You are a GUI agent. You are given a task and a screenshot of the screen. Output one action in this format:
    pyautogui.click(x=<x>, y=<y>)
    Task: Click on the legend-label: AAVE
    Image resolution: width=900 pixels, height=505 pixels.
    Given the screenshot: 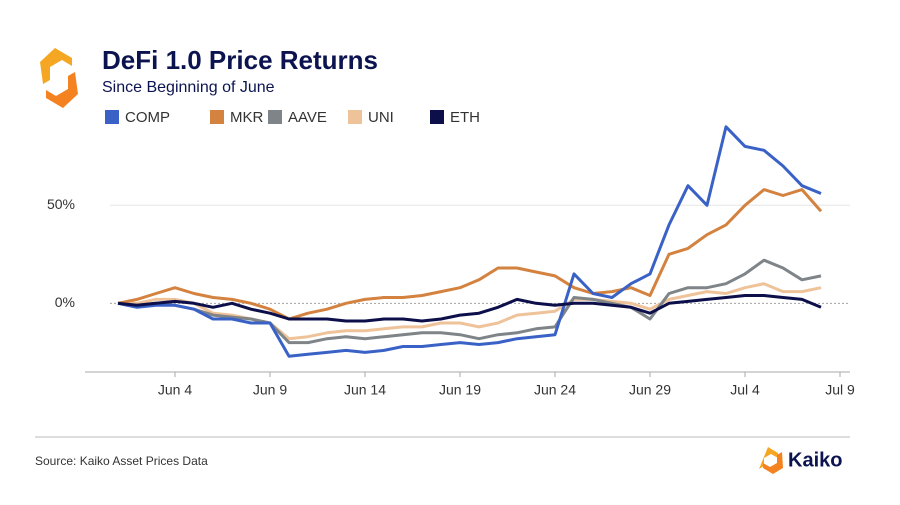 What is the action you would take?
    pyautogui.click(x=307, y=117)
    